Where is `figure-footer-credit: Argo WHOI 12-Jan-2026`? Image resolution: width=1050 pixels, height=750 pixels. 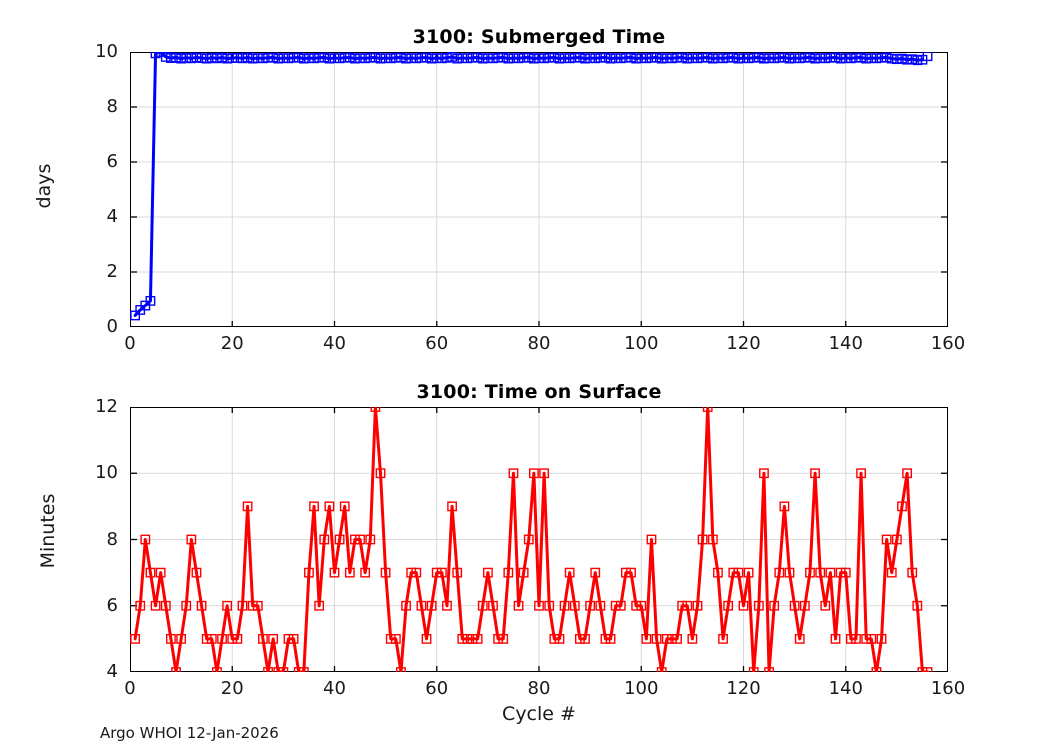
figure-footer-credit: Argo WHOI 12-Jan-2026 is located at coordinates (189, 733).